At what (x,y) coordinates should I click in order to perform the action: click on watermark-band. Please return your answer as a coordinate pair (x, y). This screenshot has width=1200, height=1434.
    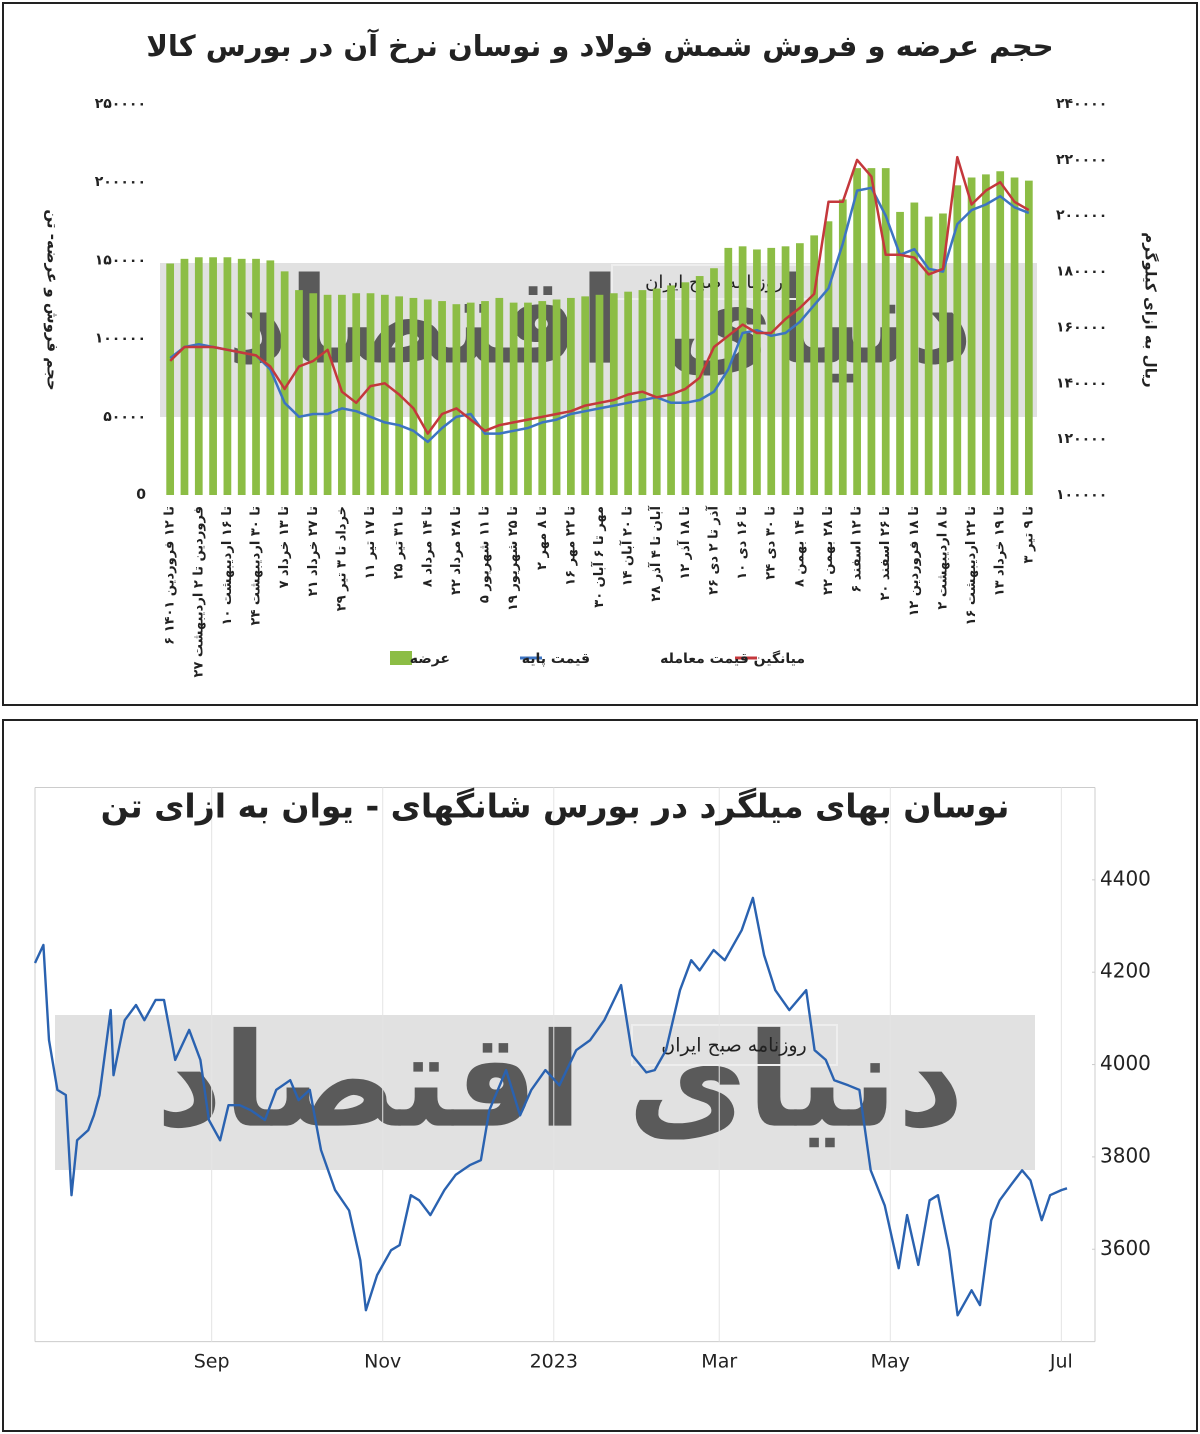
    Looking at the image, I should click on (545, 1092).